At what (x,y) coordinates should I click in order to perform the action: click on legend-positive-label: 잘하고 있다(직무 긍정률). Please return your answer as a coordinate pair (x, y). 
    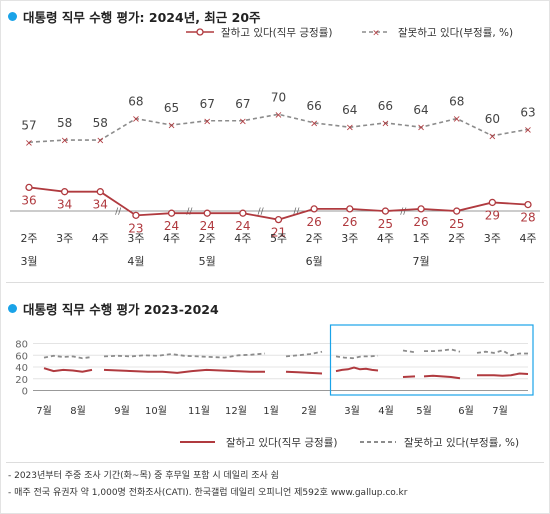
    Looking at the image, I should click on (276, 32).